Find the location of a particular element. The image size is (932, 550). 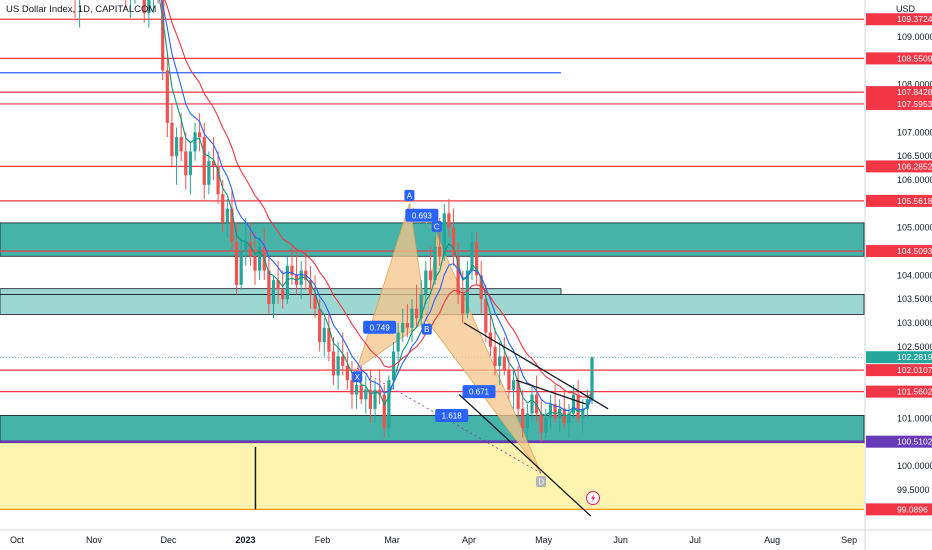

time-axis: Oct Nov Dec 2023 Feb Mar Apr May Jun Jul Aug Sep is located at coordinates (433, 540).